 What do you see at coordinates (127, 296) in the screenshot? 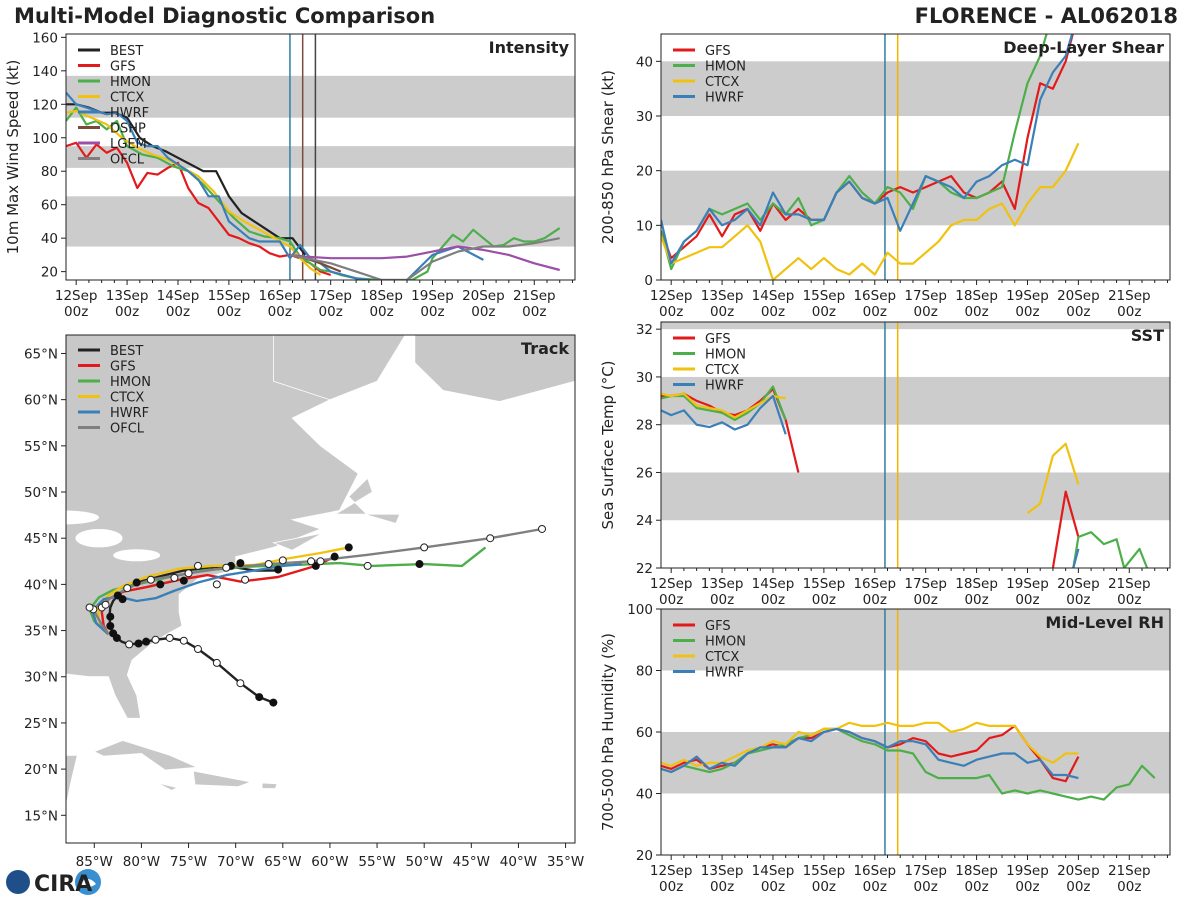
I see `intensity-xtick-label: 13Sep` at bounding box center [127, 296].